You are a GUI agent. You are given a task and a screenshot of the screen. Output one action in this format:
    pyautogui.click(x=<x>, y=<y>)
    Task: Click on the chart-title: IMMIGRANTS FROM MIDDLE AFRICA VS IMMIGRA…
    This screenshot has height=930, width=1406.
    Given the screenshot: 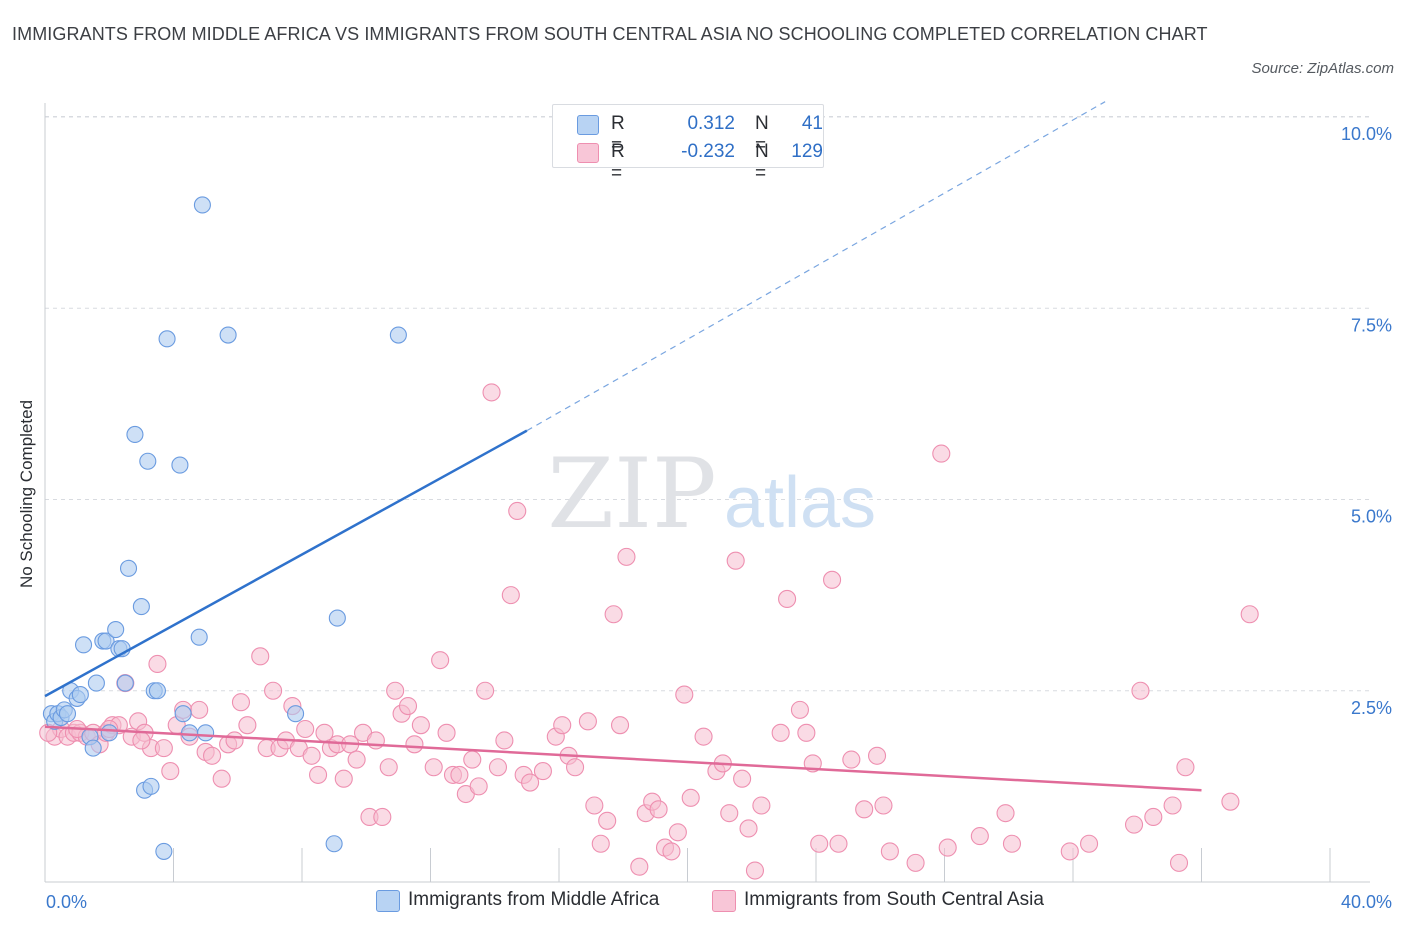 What is the action you would take?
    pyautogui.click(x=610, y=34)
    